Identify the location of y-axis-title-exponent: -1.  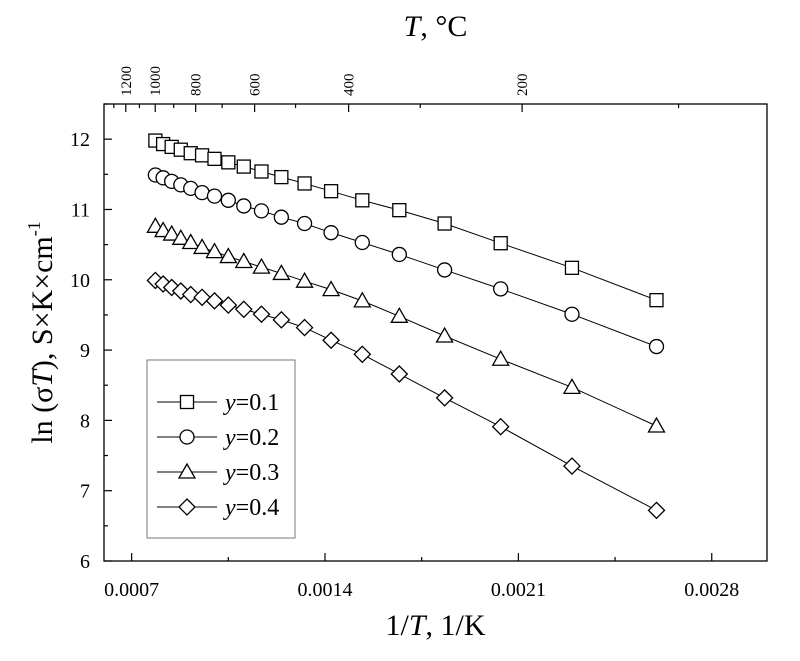
(34, 228).